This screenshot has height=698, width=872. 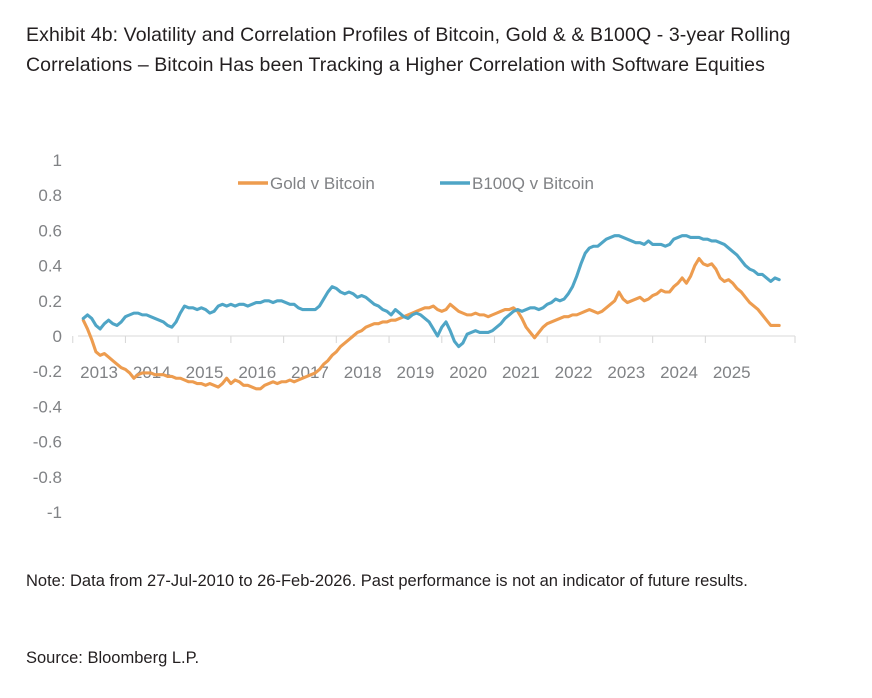 What do you see at coordinates (679, 372) in the screenshot?
I see `x-axis-tick-label: 2024` at bounding box center [679, 372].